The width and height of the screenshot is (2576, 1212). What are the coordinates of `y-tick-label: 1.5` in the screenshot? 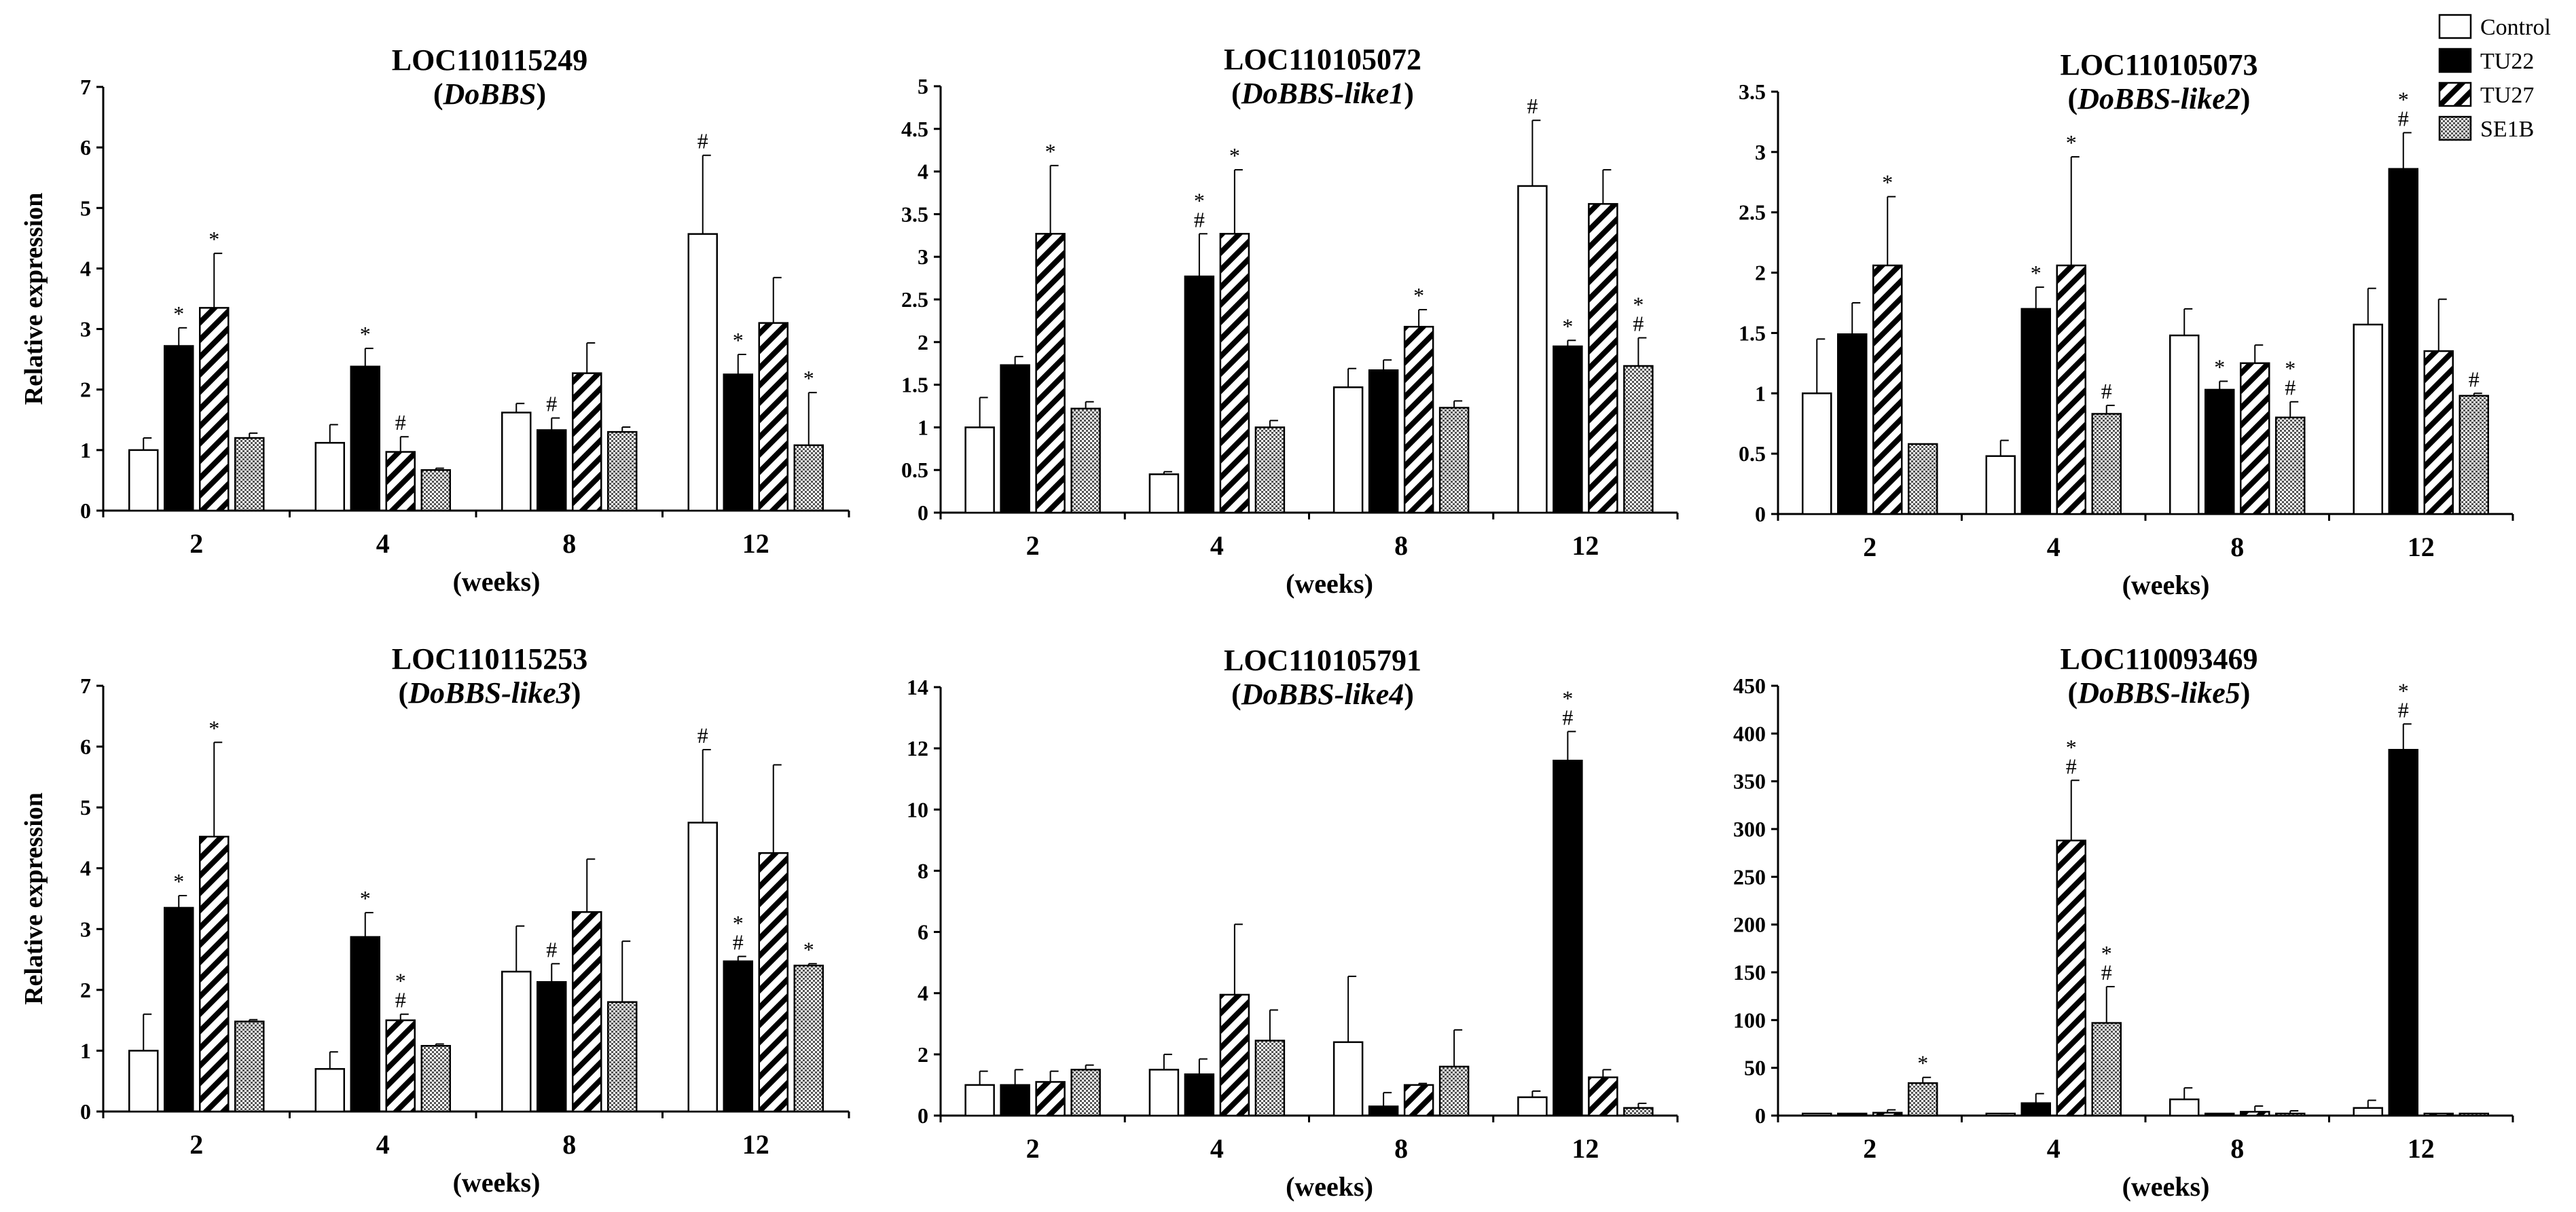 It's located at (1752, 332).